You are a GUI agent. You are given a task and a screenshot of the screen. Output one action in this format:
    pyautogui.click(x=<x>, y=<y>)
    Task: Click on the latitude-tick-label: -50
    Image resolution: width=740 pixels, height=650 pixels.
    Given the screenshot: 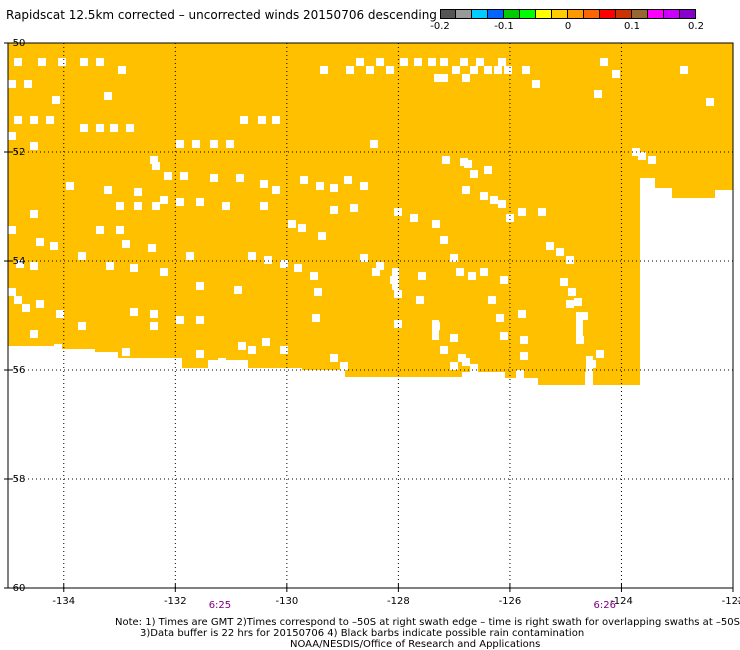 What is the action you would take?
    pyautogui.click(x=17, y=43)
    